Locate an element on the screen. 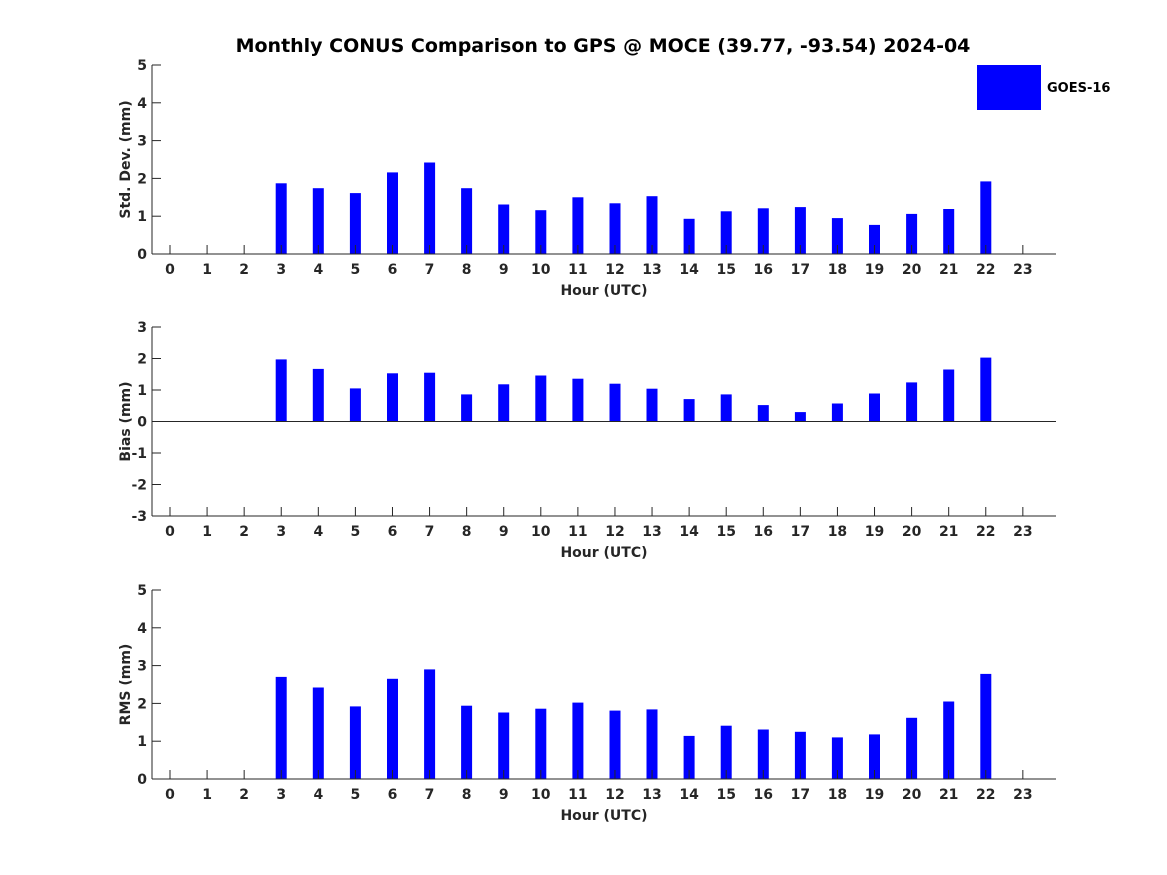 This screenshot has width=1167, height=875. legend-swatch is located at coordinates (1009, 87).